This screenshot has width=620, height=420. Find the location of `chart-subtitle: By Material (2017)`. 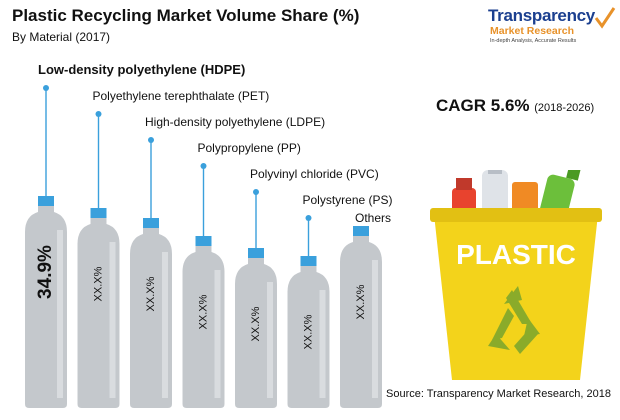

chart-subtitle: By Material (2017) is located at coordinates (61, 37).